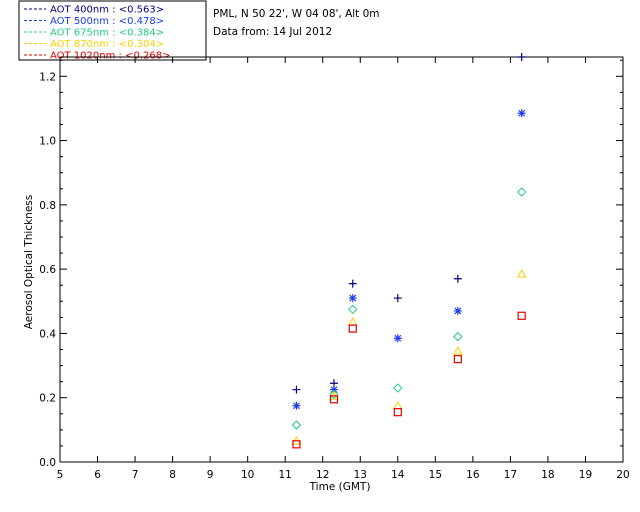 The image size is (640, 512). I want to click on x-tick-label: 15, so click(435, 475).